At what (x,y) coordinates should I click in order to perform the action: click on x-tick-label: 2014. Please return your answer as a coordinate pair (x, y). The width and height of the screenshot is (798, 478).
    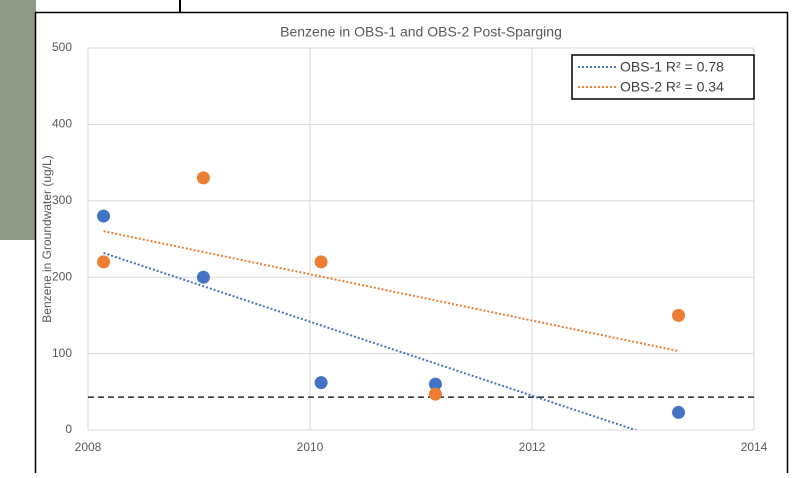
    Looking at the image, I should click on (754, 447).